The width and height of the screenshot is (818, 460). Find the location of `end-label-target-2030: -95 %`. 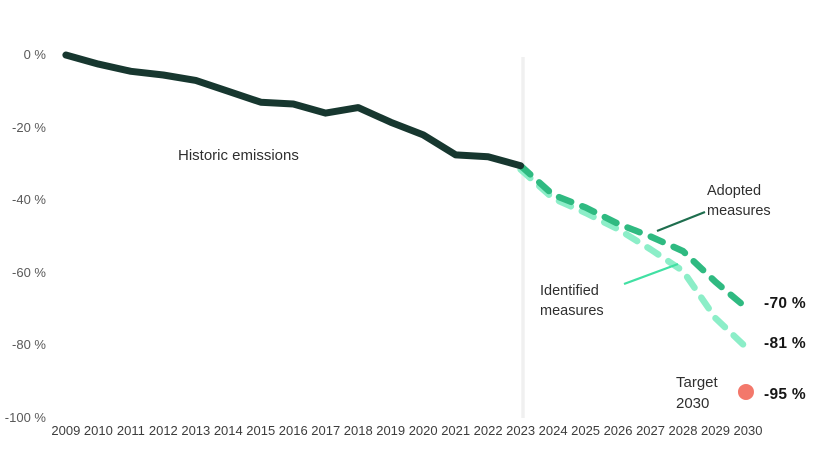

end-label-target-2030: -95 % is located at coordinates (785, 394).